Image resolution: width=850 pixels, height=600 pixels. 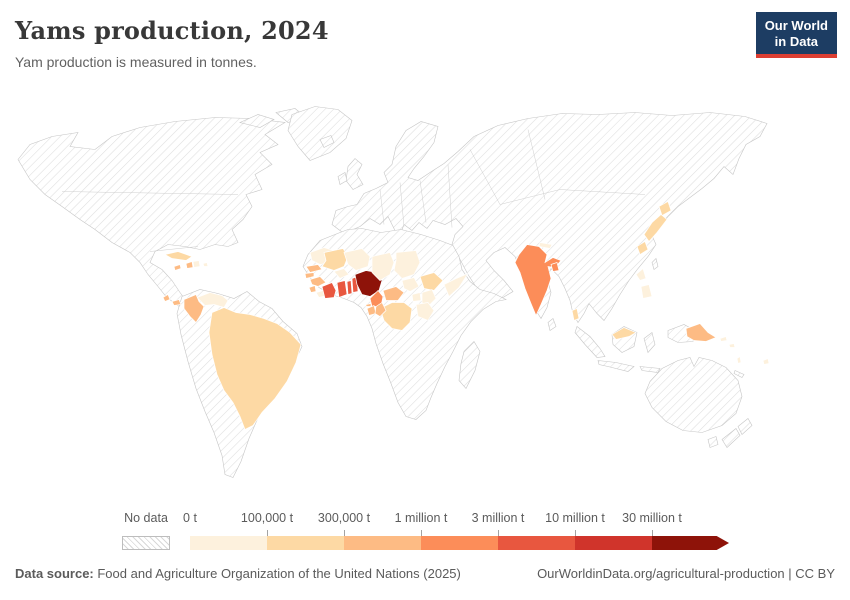 What do you see at coordinates (177, 267) in the screenshot?
I see `country-jamaica` at bounding box center [177, 267].